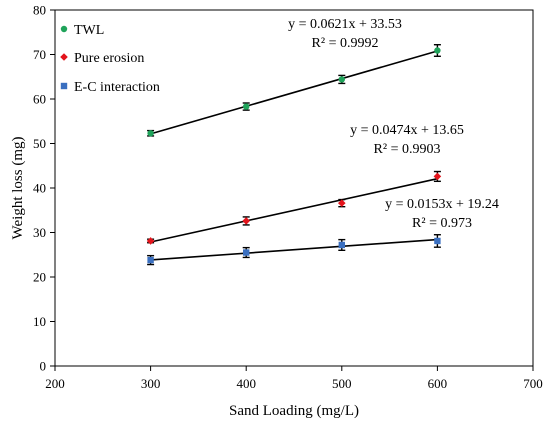  What do you see at coordinates (246, 383) in the screenshot?
I see `x-tick-label: 400` at bounding box center [246, 383].